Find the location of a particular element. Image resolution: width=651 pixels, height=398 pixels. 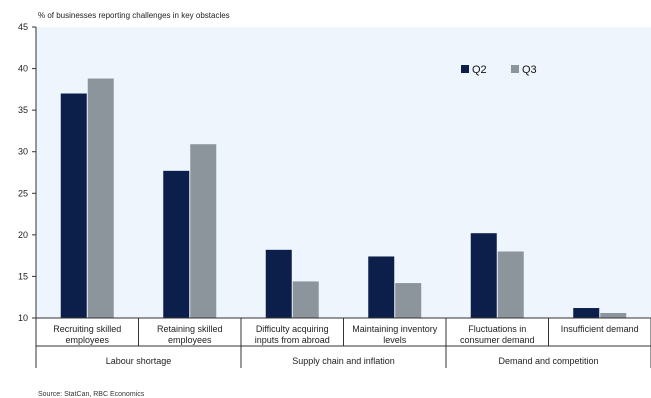

legend-label-q3: Q3 is located at coordinates (529, 70).